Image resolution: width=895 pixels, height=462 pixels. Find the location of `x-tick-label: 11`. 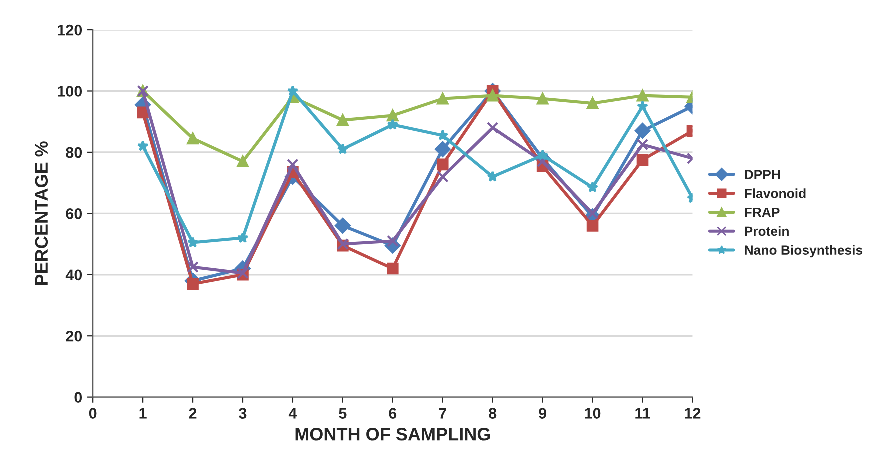

x-tick-label: 11 is located at coordinates (643, 413).